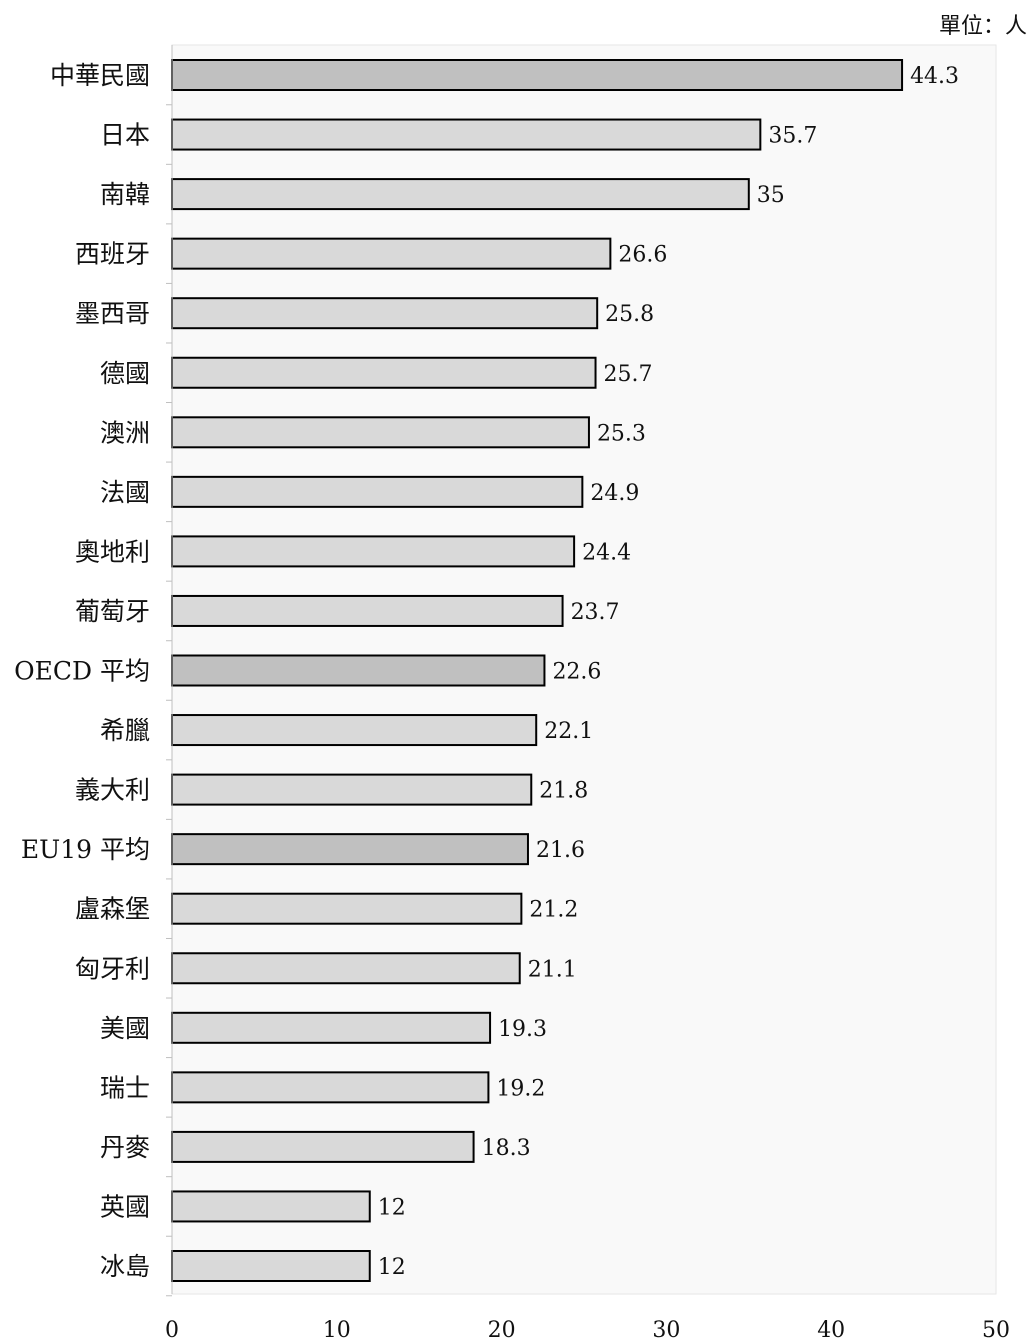 This screenshot has width=1031, height=1340. What do you see at coordinates (792, 136) in the screenshot?
I see `value-label: 35.7` at bounding box center [792, 136].